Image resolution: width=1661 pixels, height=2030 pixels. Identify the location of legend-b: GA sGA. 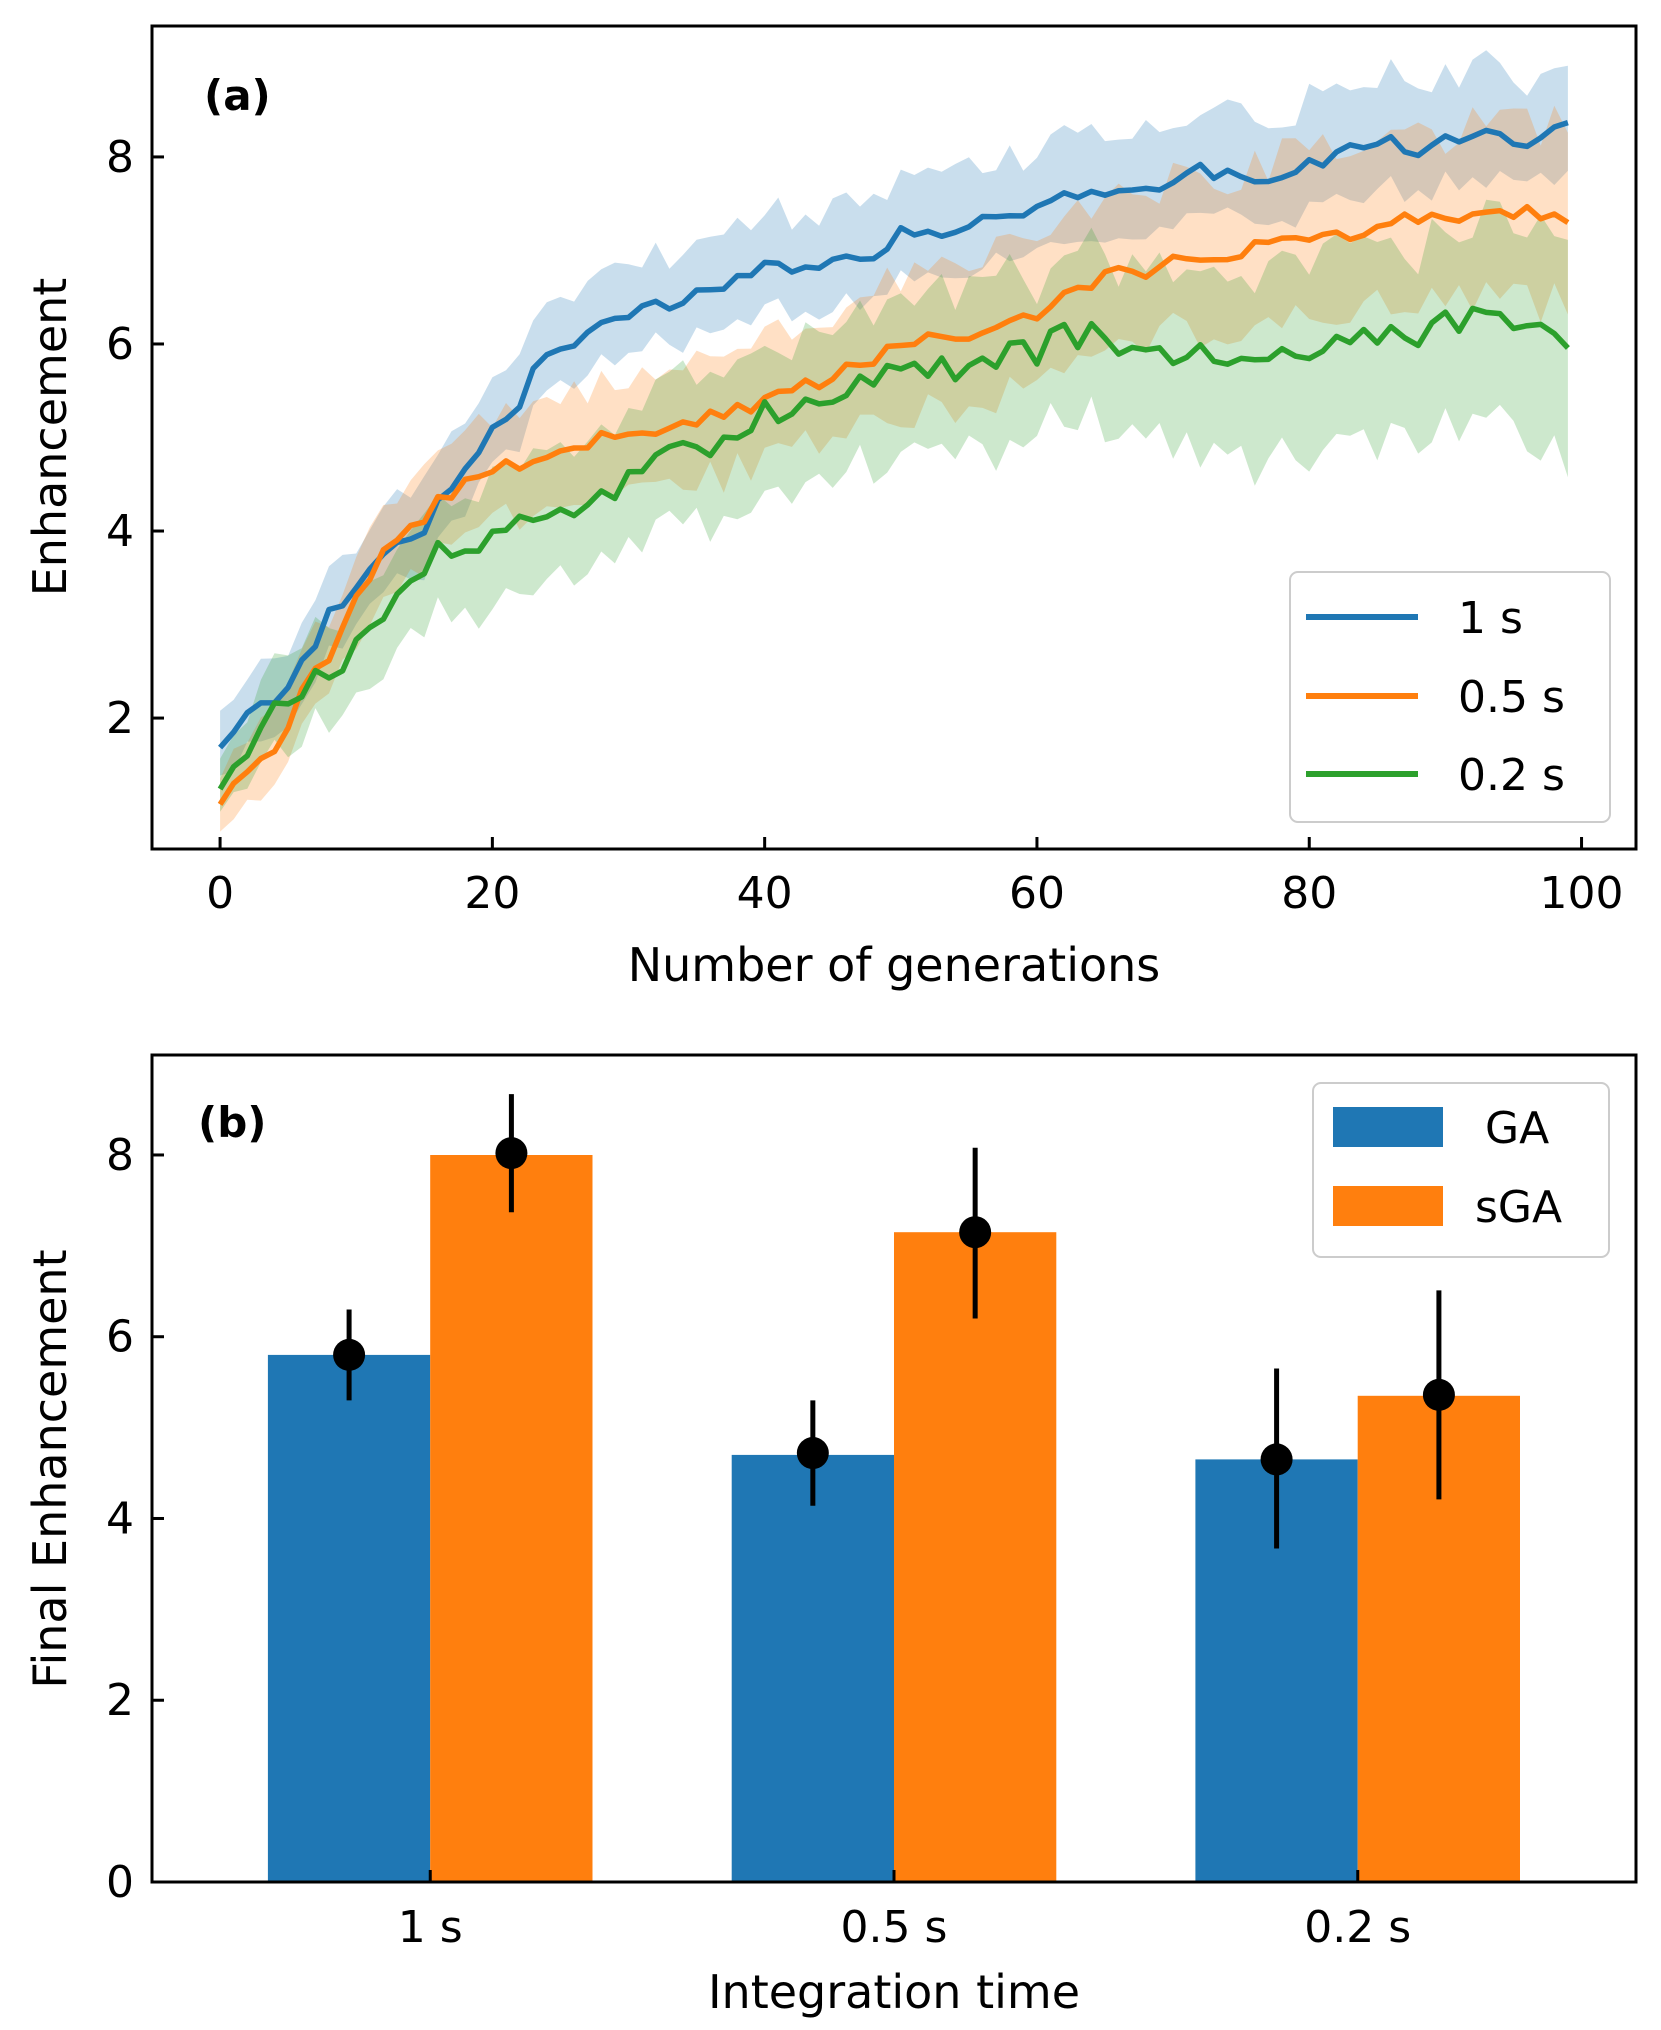
(1461, 1170).